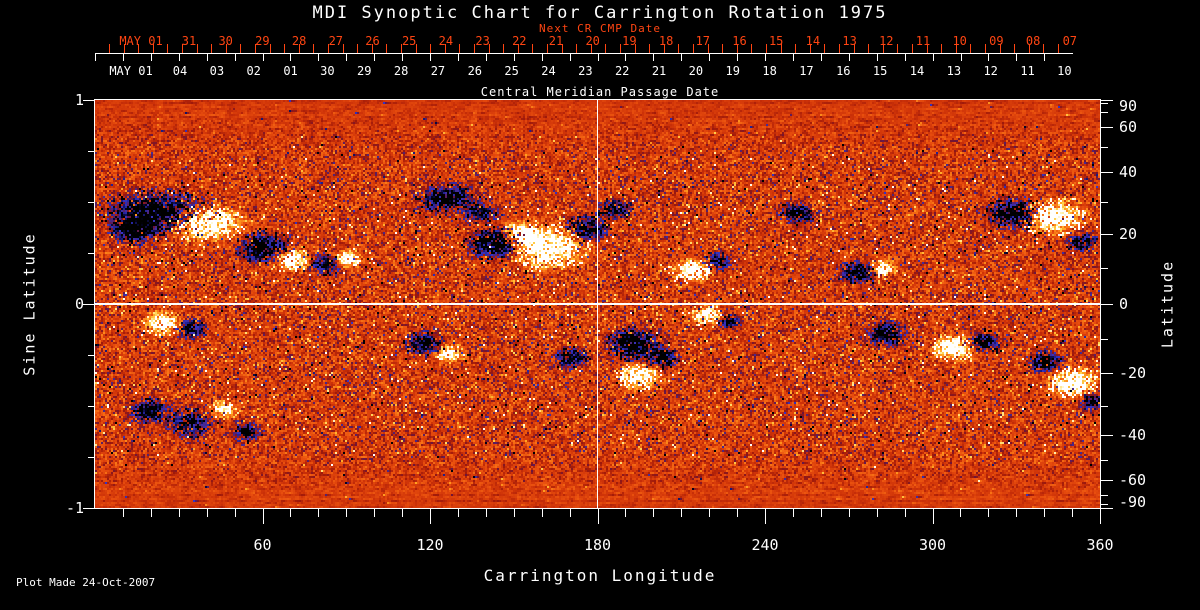 Image resolution: width=1200 pixels, height=610 pixels. I want to click on cmp-day-label: 11, so click(1027, 71).